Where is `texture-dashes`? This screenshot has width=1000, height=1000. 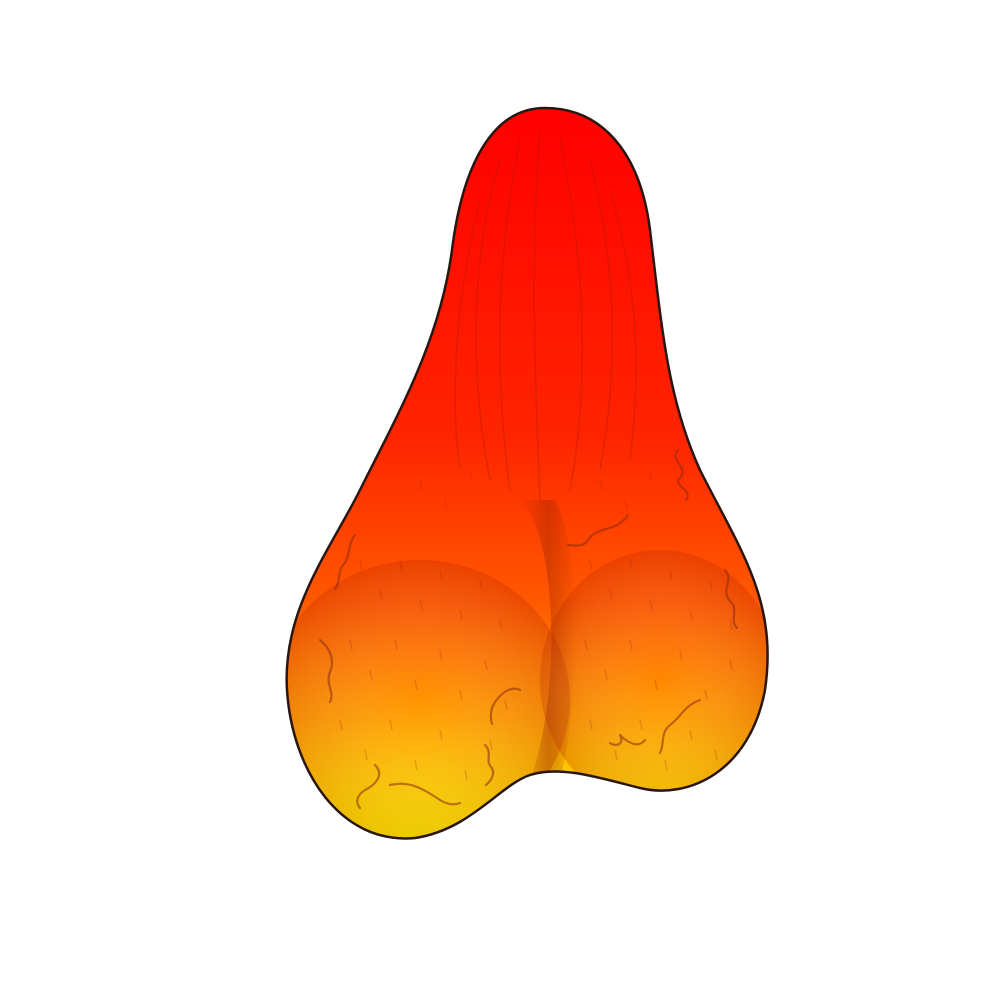
texture-dashes is located at coordinates (536, 625).